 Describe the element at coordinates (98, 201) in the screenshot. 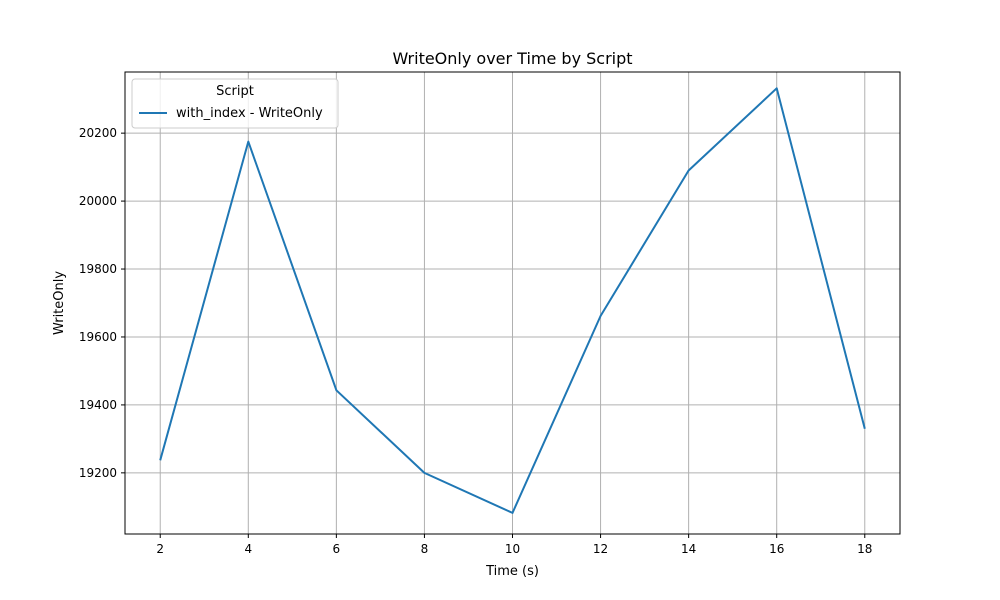

I see `y-tick-label: 20000` at that location.